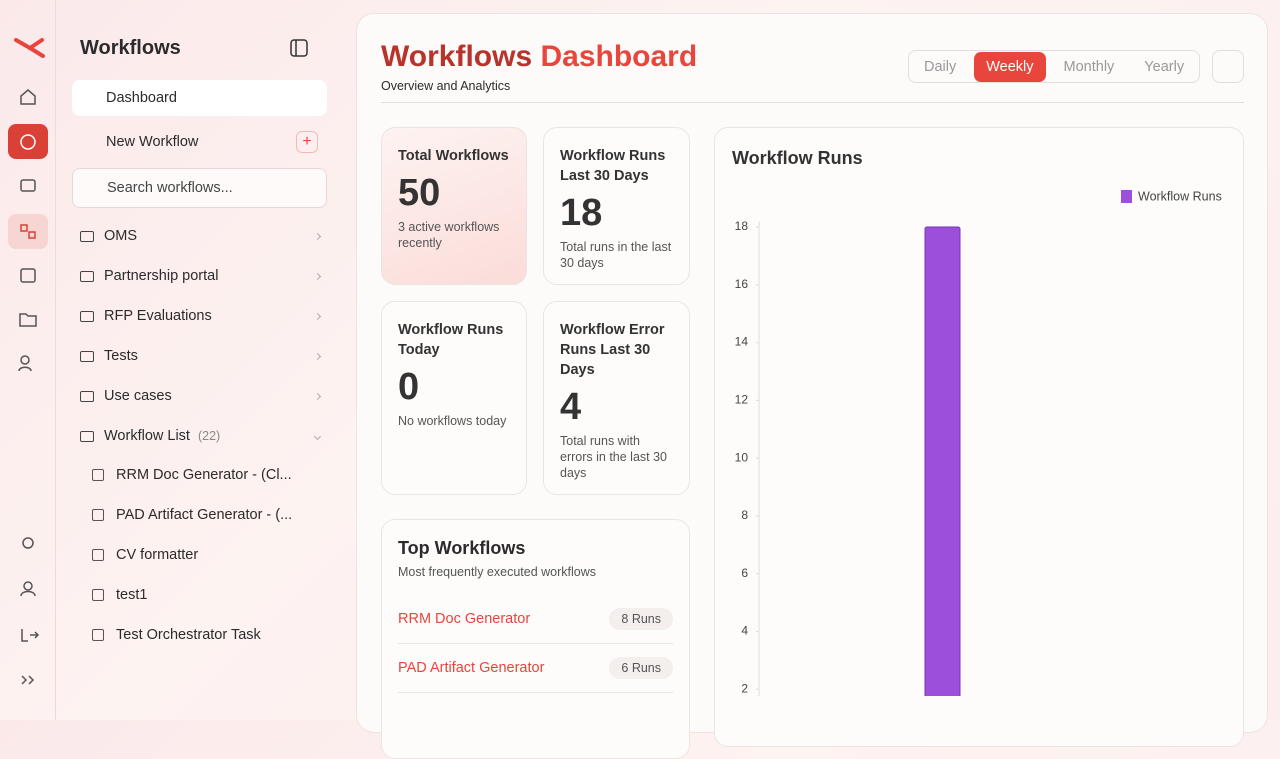  I want to click on card-subtitle: Most frequently executed workflows, so click(497, 572).